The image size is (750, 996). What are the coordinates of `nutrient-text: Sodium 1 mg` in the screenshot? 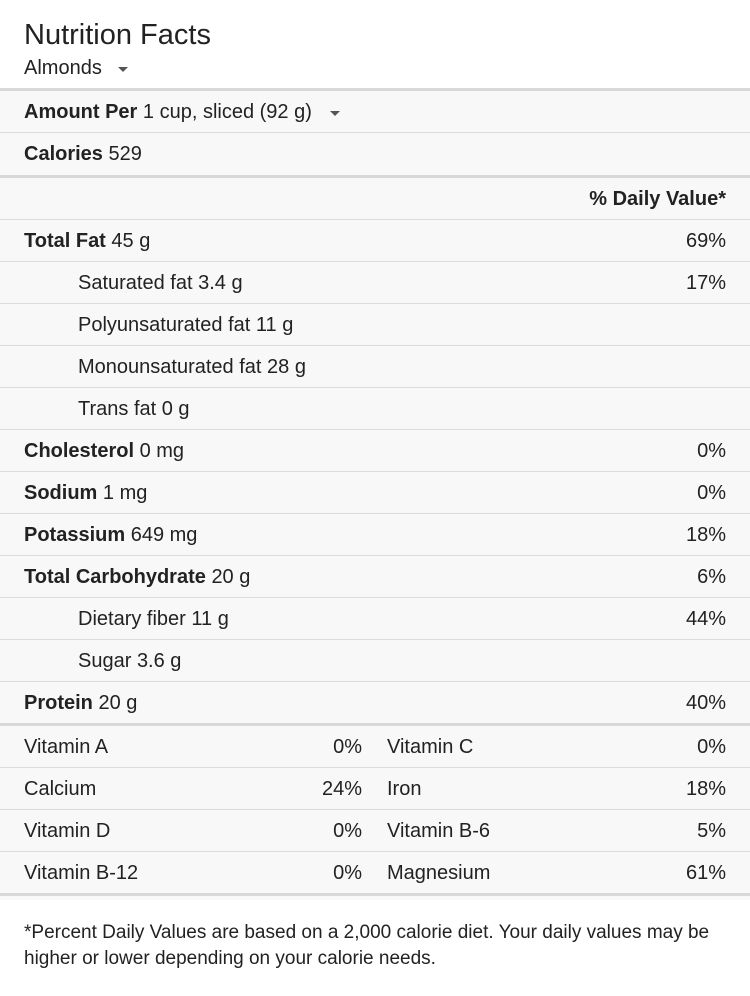 It's located at (85, 493).